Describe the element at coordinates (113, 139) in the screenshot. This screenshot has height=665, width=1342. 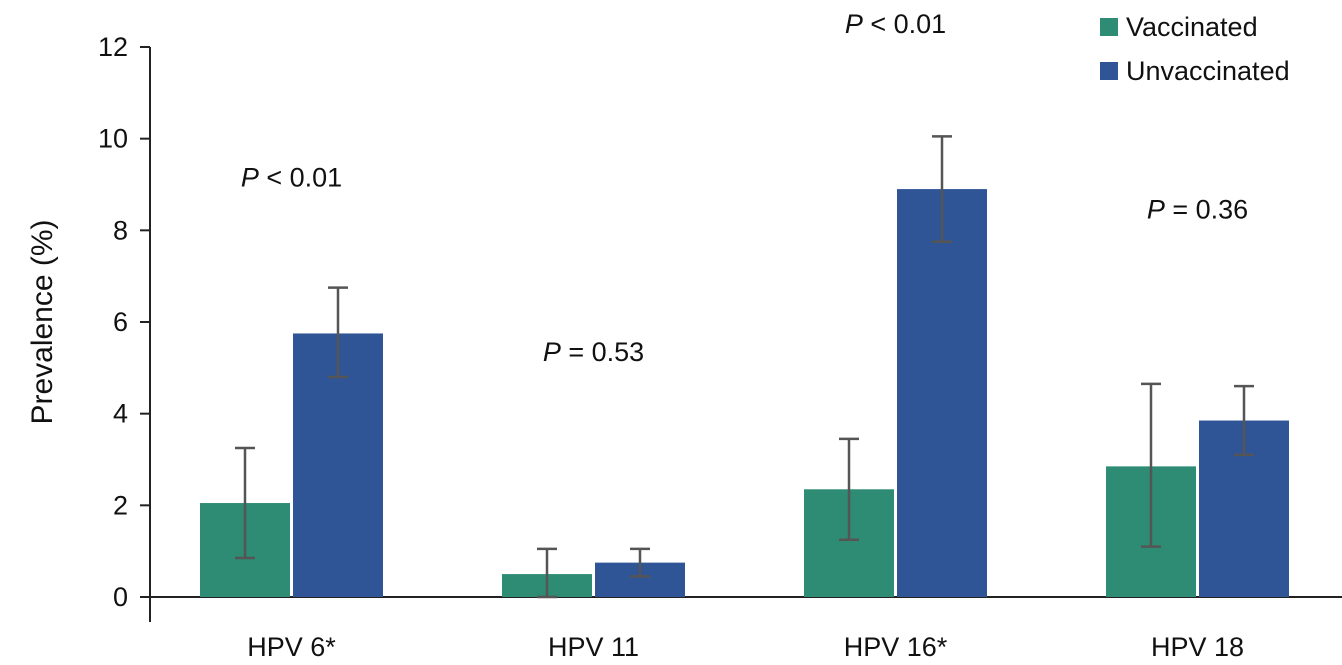
I see `y-tick-label: 10` at that location.